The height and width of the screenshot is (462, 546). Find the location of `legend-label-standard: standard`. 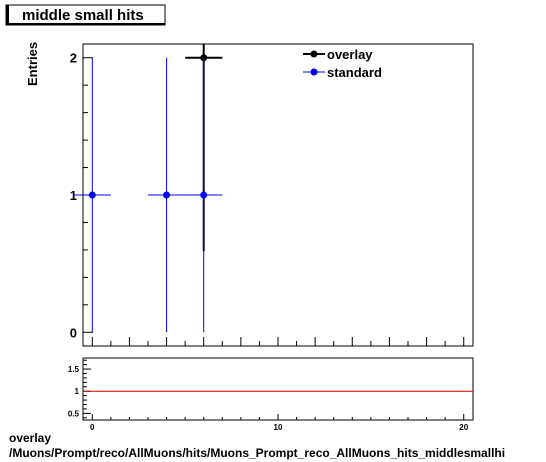

legend-label-standard: standard is located at coordinates (354, 72).